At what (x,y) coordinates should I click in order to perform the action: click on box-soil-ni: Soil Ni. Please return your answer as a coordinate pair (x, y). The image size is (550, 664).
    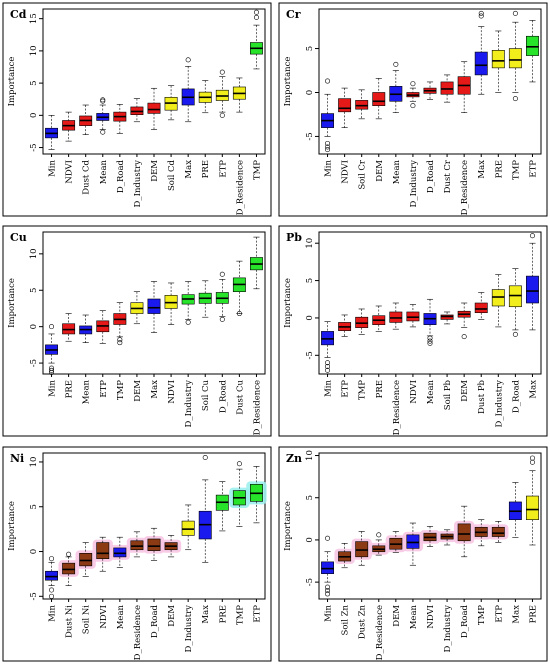
    Looking at the image, I should click on (85, 588).